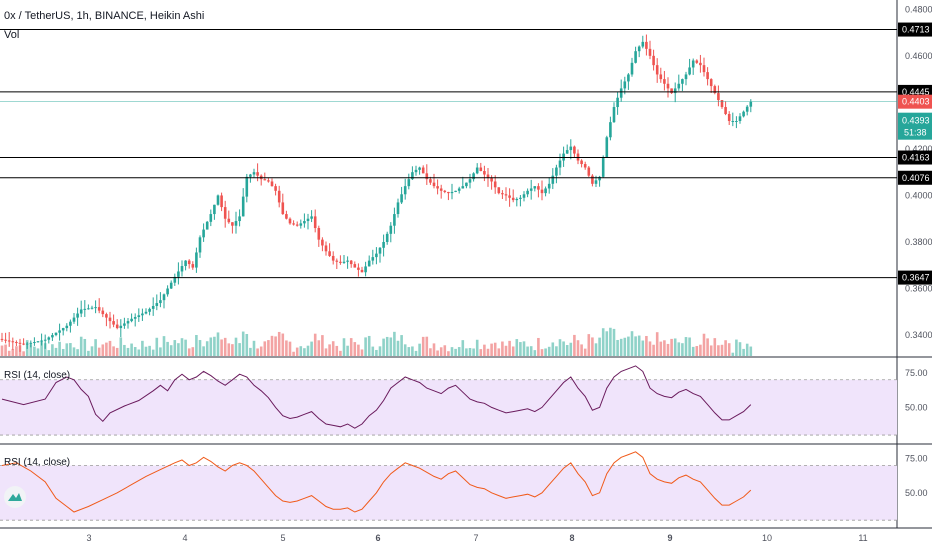  I want to click on time-tick-label: 3, so click(88, 538).